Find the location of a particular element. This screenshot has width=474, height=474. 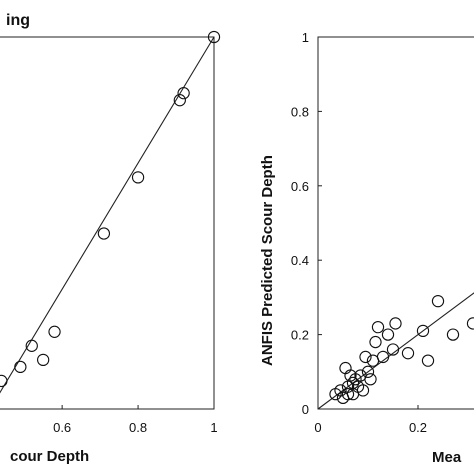

right-y-axis-label: ANFIS Predicted Scour Depth is located at coordinates (267, 260).